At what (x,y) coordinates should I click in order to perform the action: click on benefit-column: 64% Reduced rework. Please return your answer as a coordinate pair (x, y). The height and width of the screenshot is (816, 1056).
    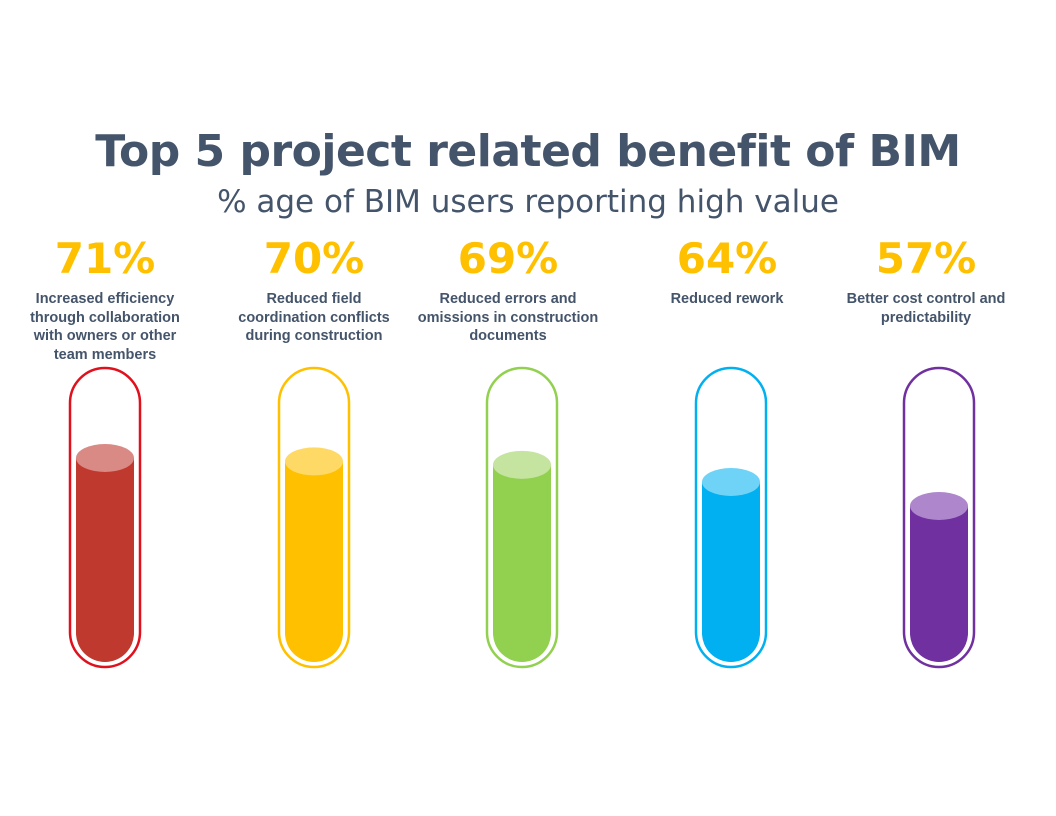
    Looking at the image, I should click on (727, 270).